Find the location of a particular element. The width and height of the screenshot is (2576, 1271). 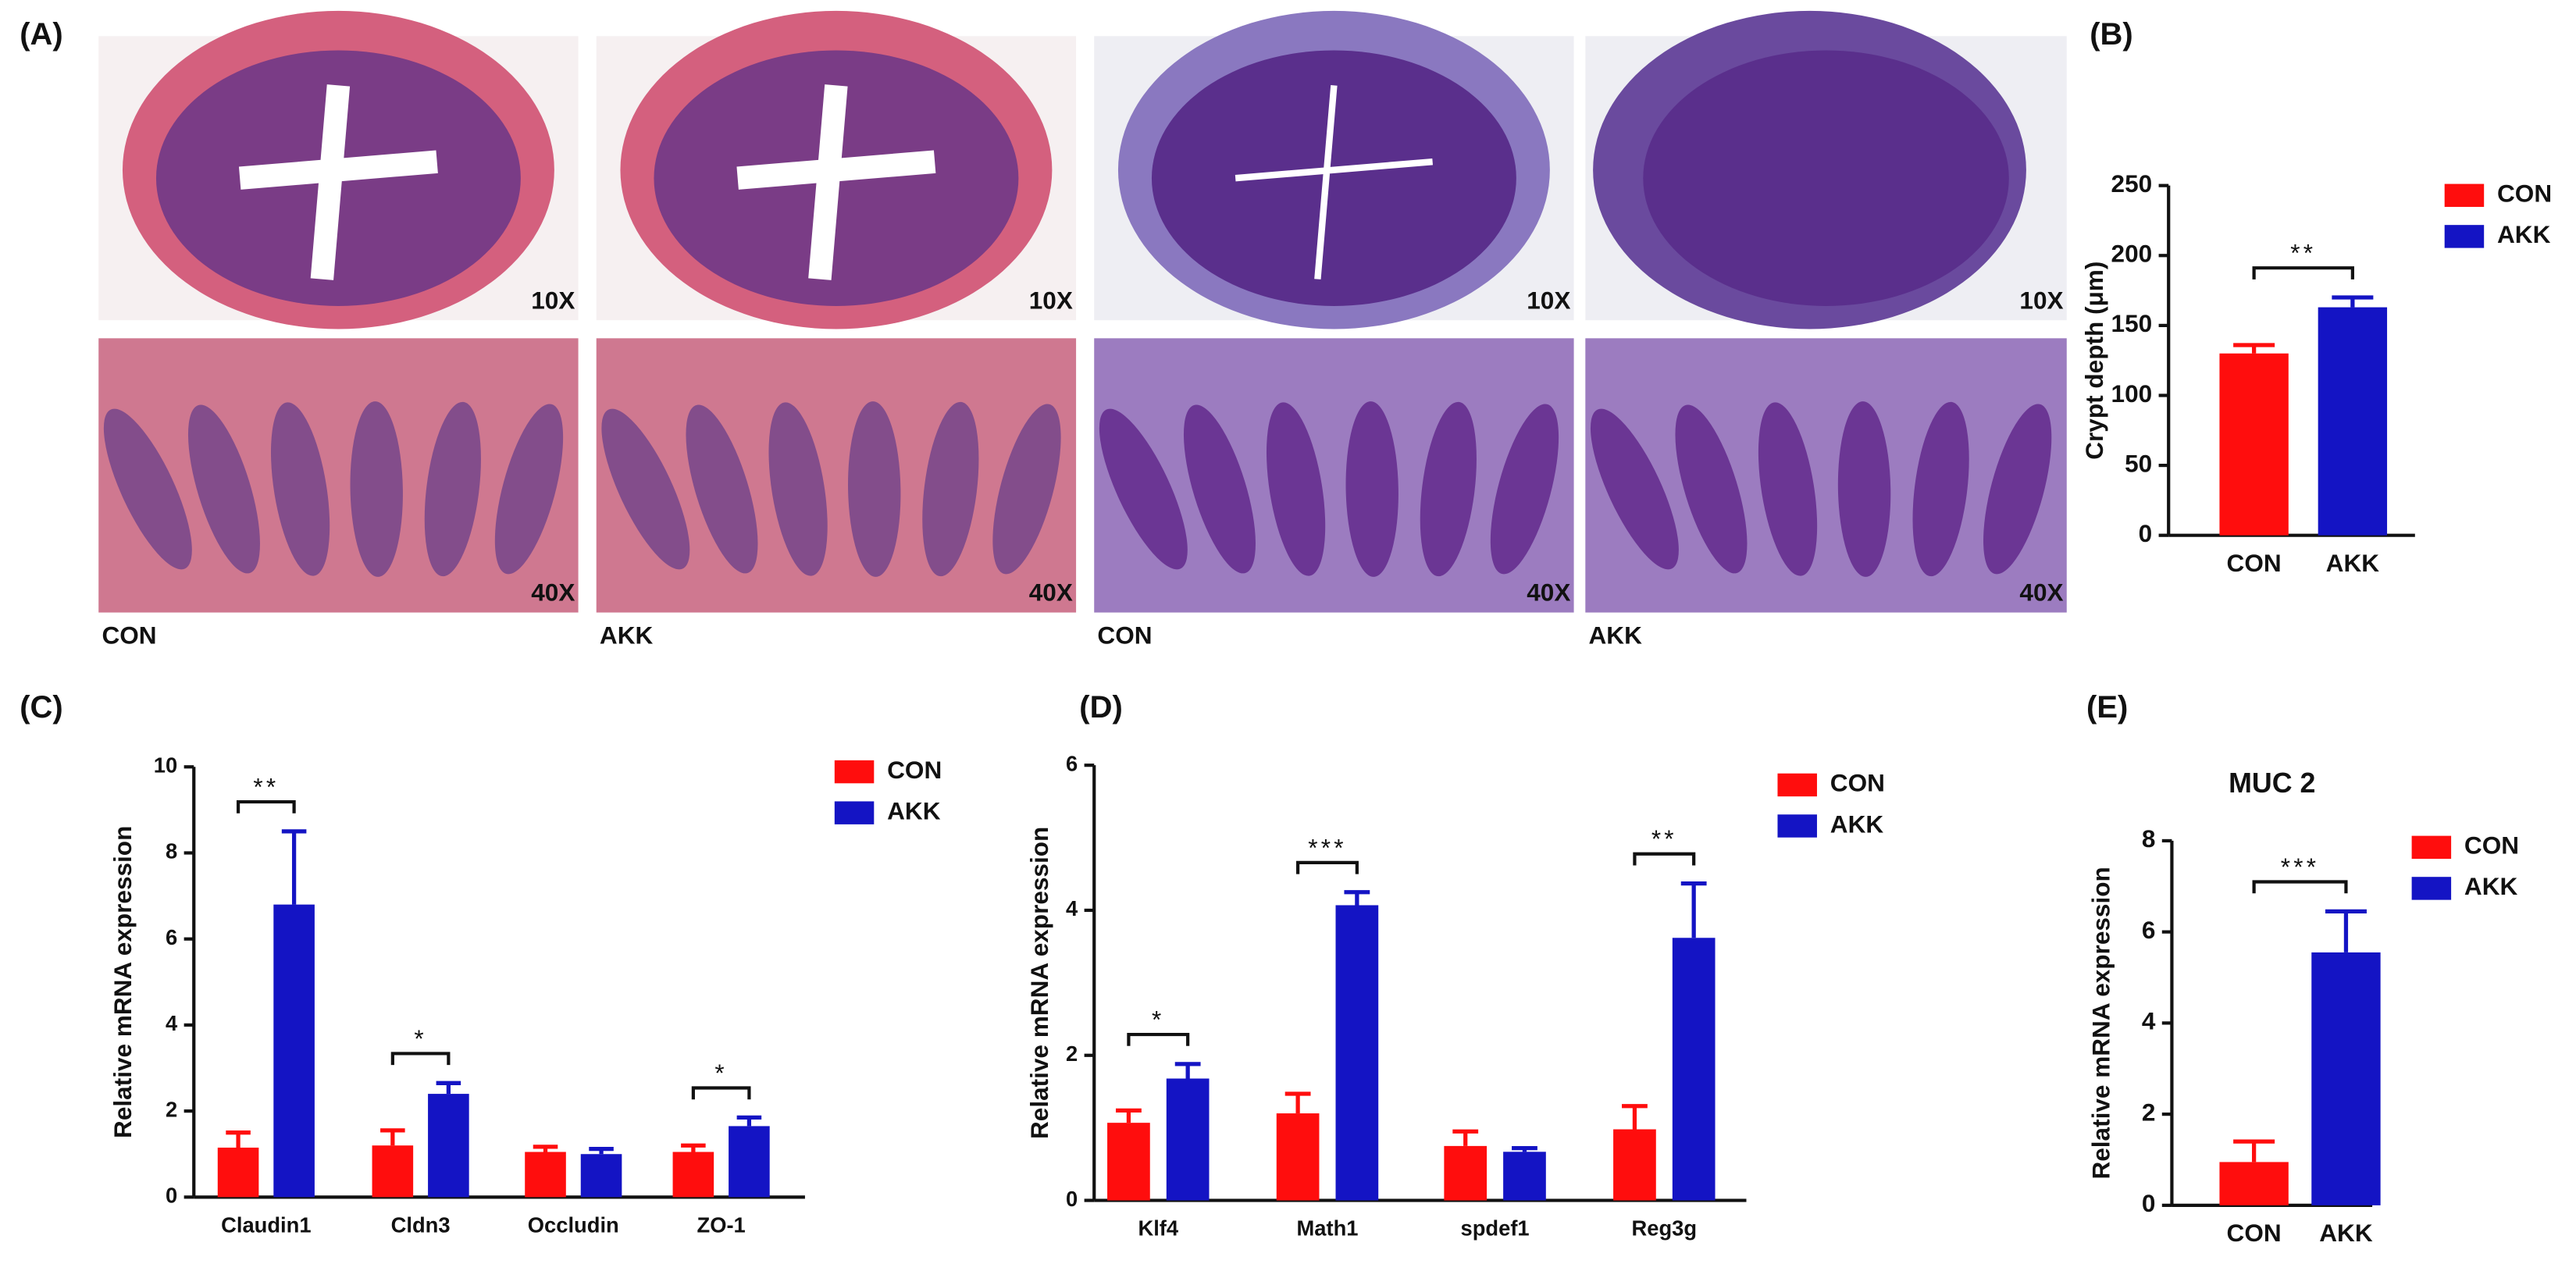

significance-label: *** is located at coordinates (1327, 847).